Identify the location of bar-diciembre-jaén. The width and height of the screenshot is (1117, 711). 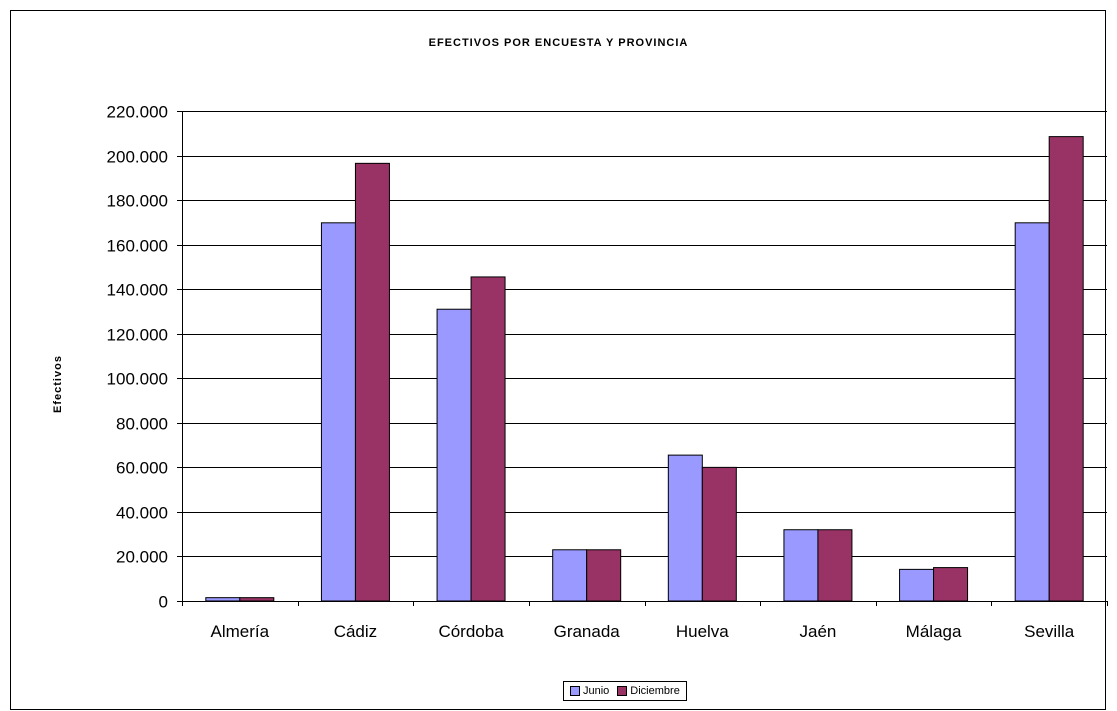
(835, 565).